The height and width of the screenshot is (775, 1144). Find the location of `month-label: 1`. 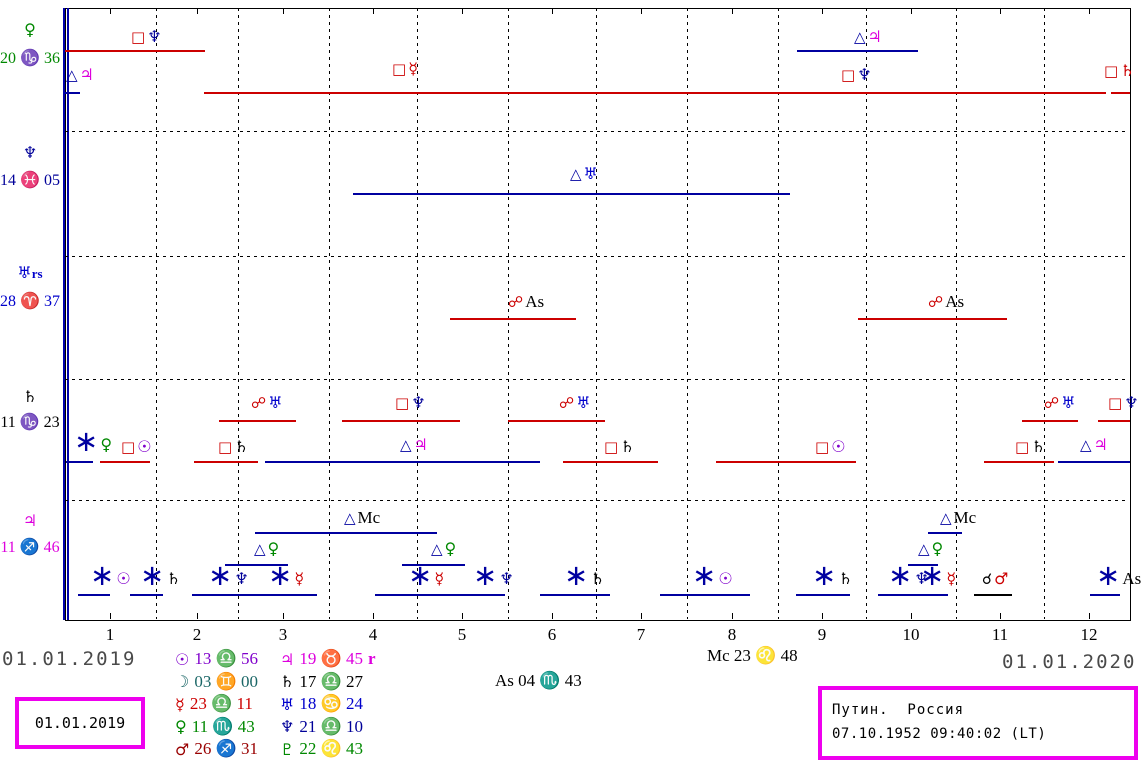

month-label: 1 is located at coordinates (110, 634).